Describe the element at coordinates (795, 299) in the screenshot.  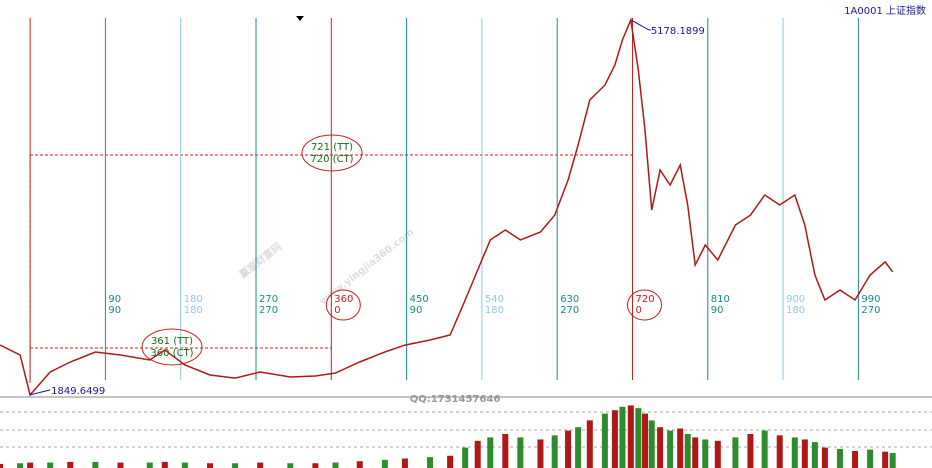
I see `cycle-label: 900` at that location.